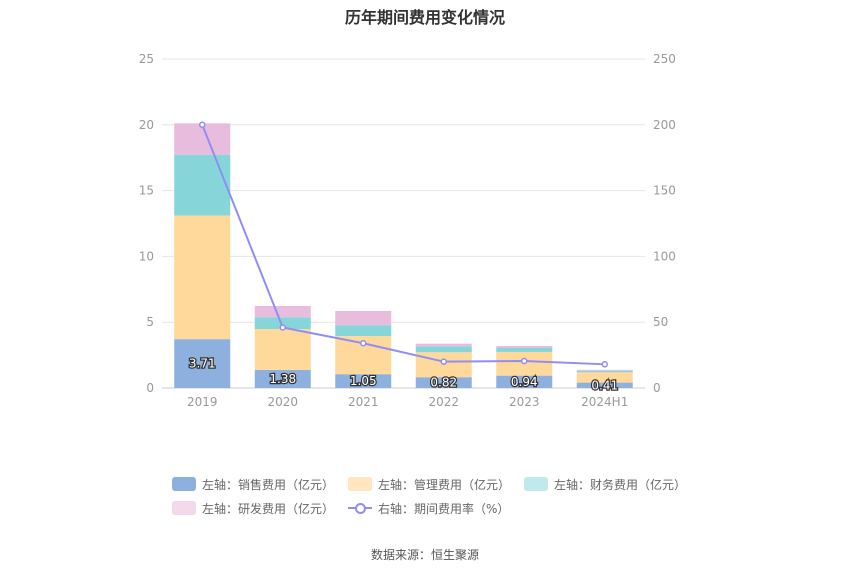 The height and width of the screenshot is (575, 850). Describe the element at coordinates (524, 402) in the screenshot. I see `x-axis-tick-label: 2023` at that location.